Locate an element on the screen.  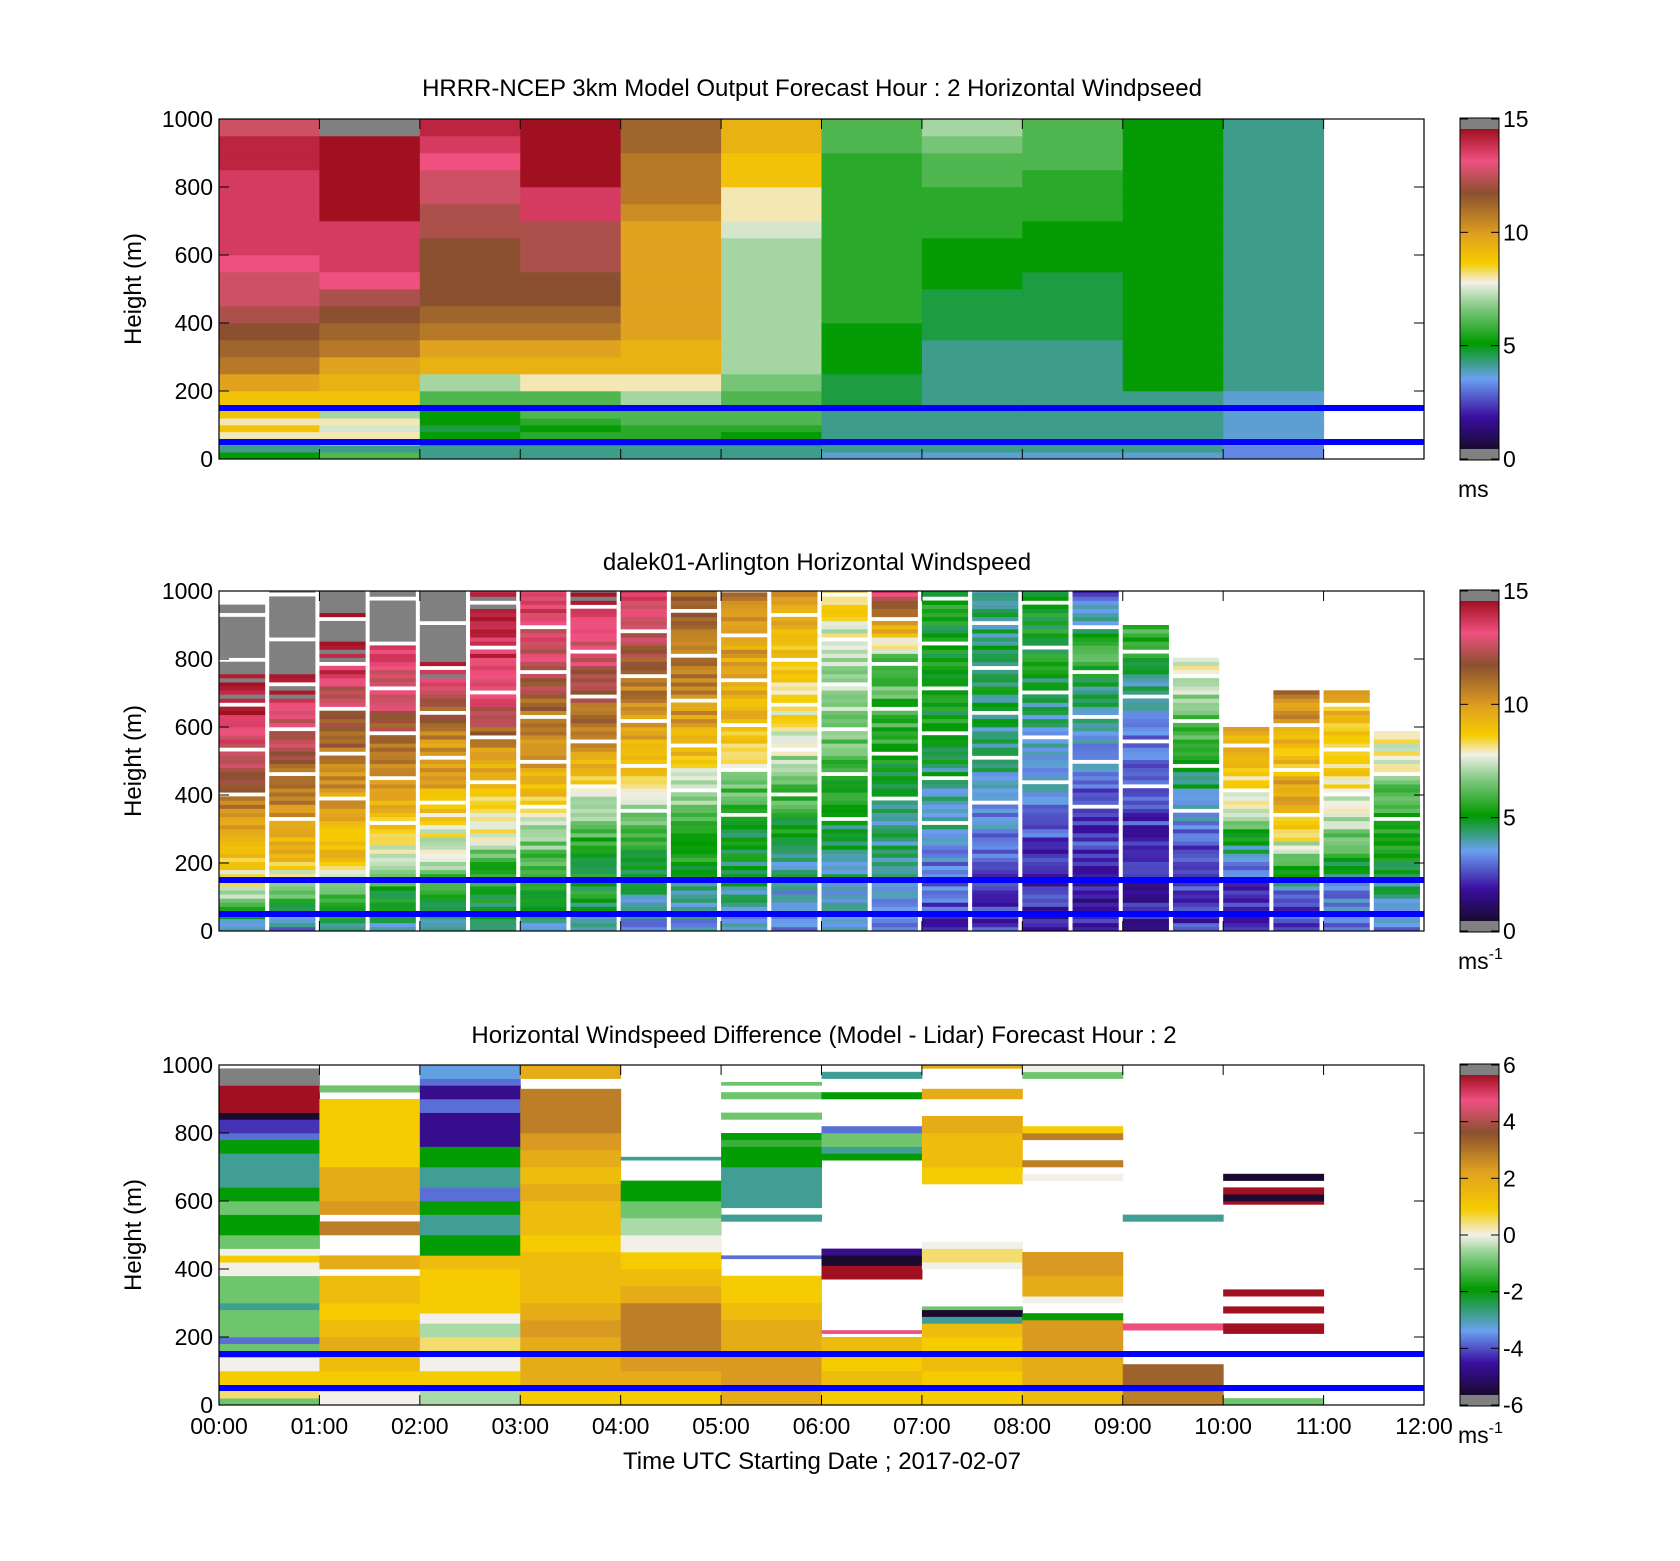
y-tick-label: 200 is located at coordinates (194, 863).